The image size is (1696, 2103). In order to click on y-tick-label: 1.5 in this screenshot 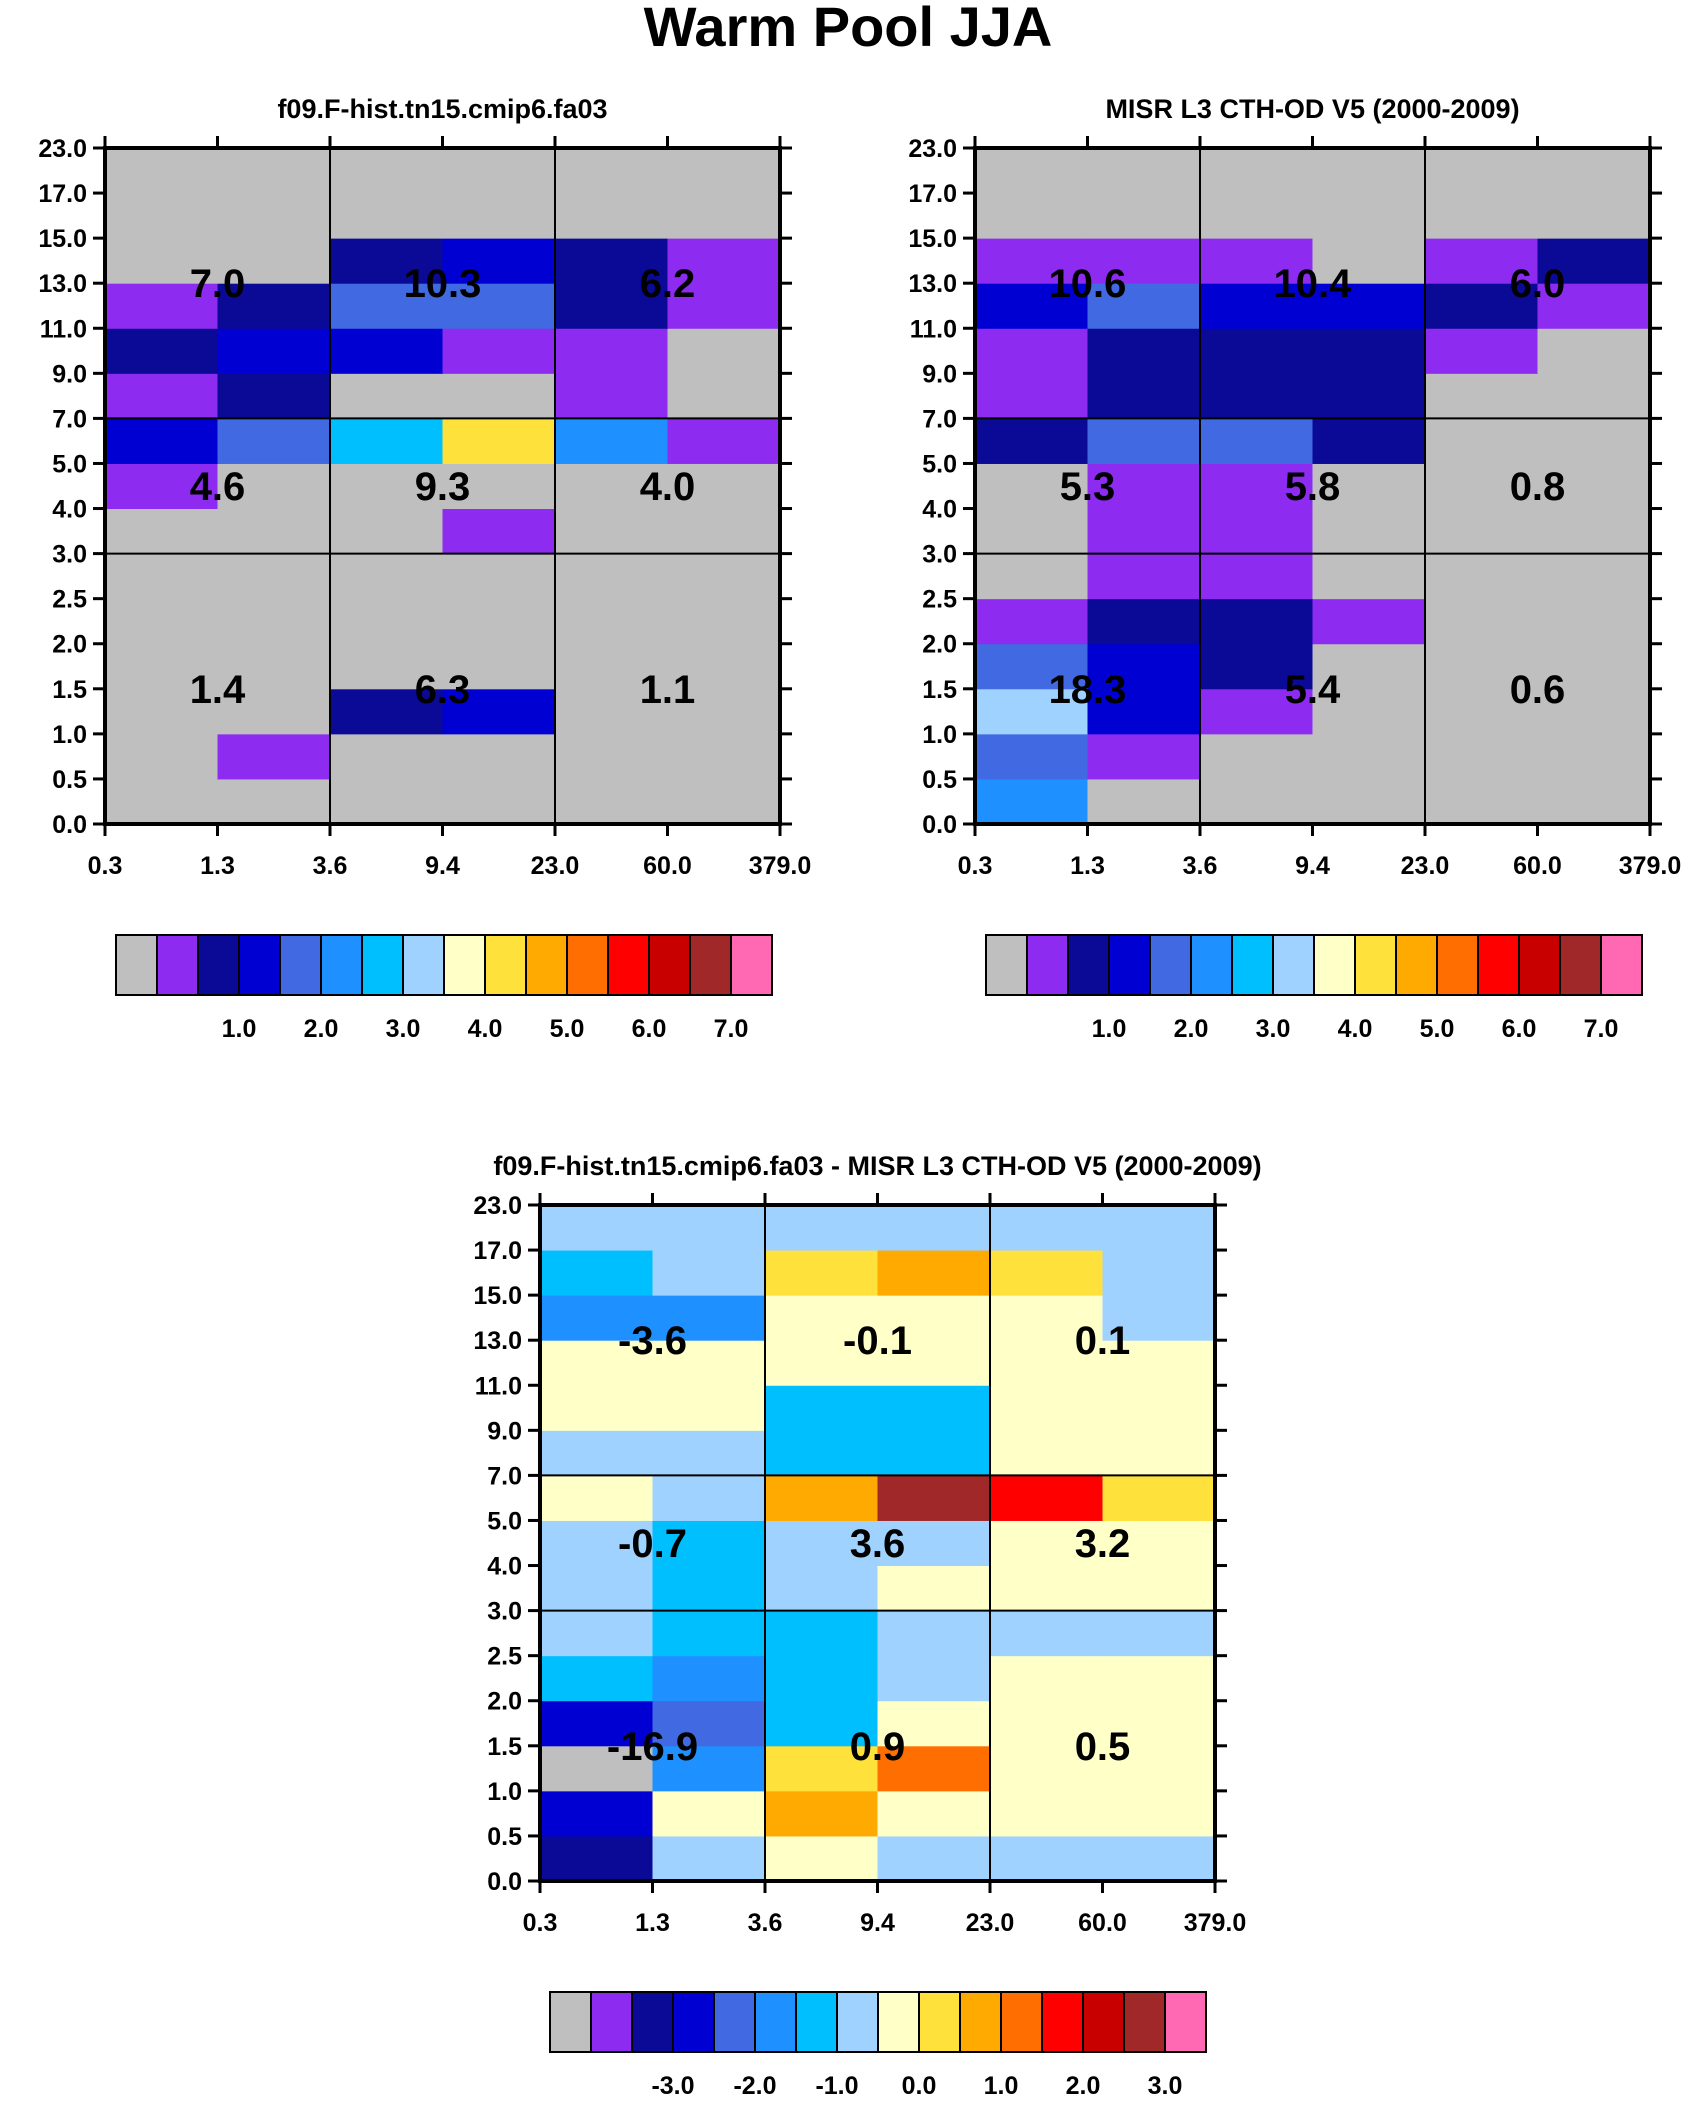, I will do `click(69, 690)`.